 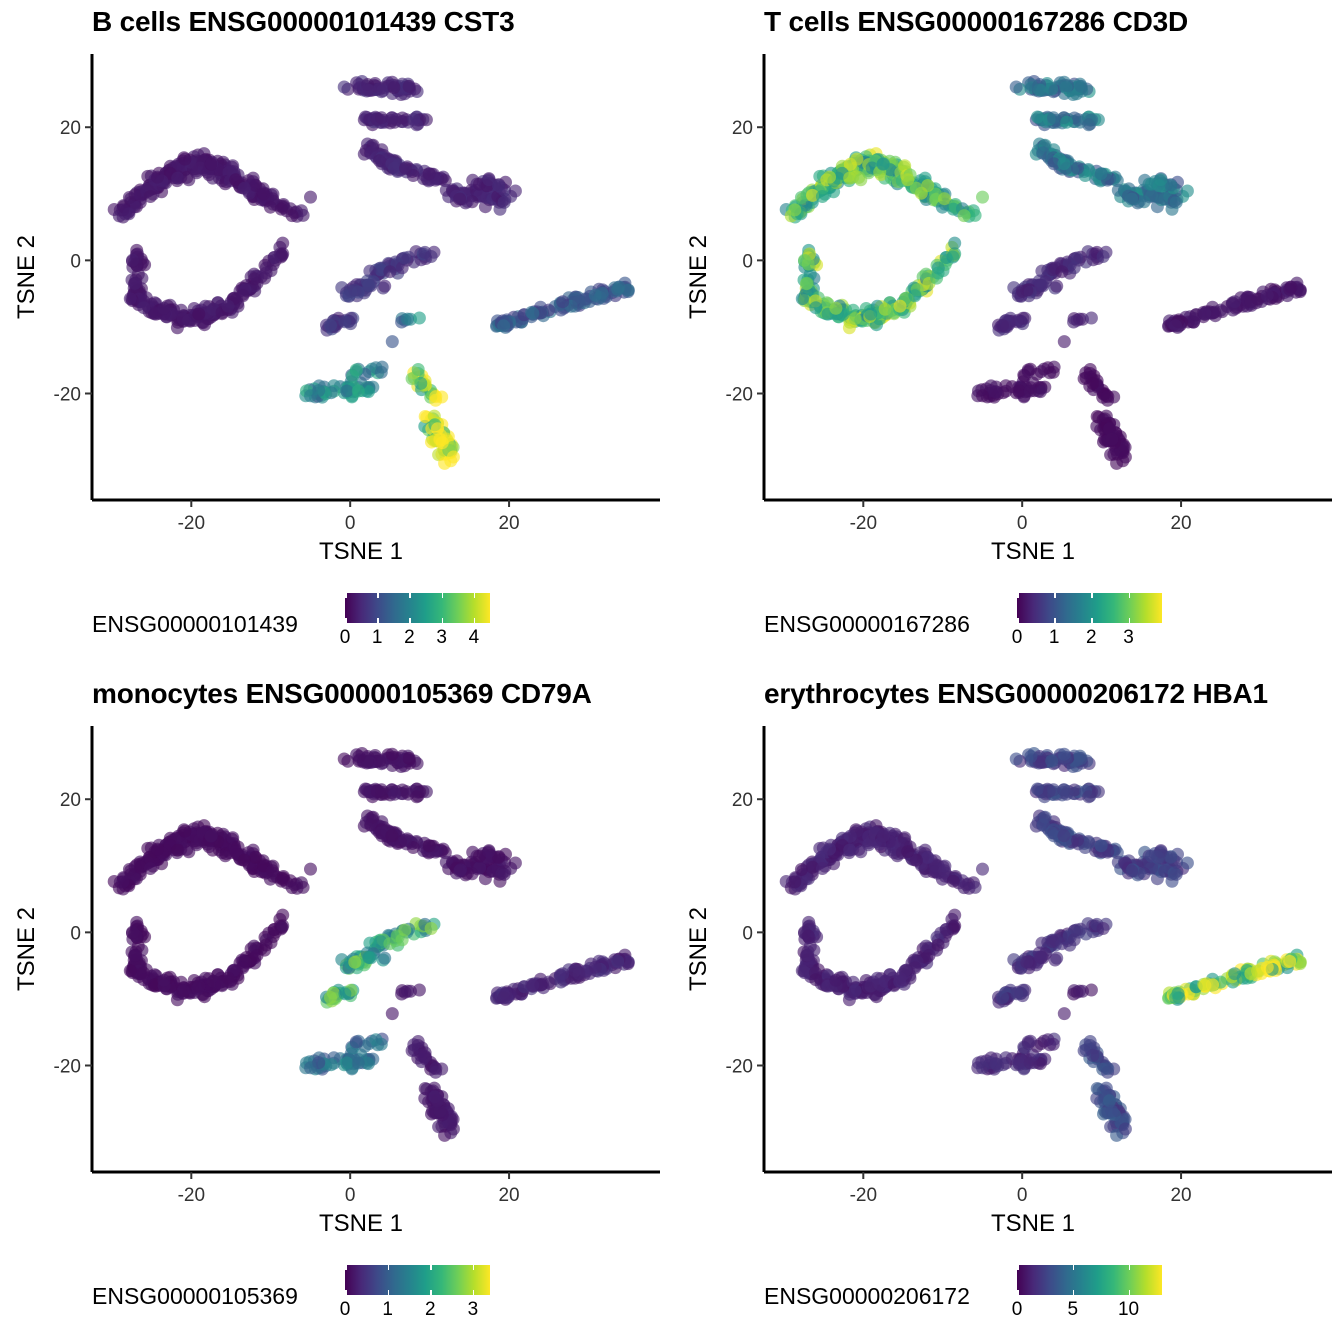 I want to click on x-tick-label: 0, so click(x=350, y=523).